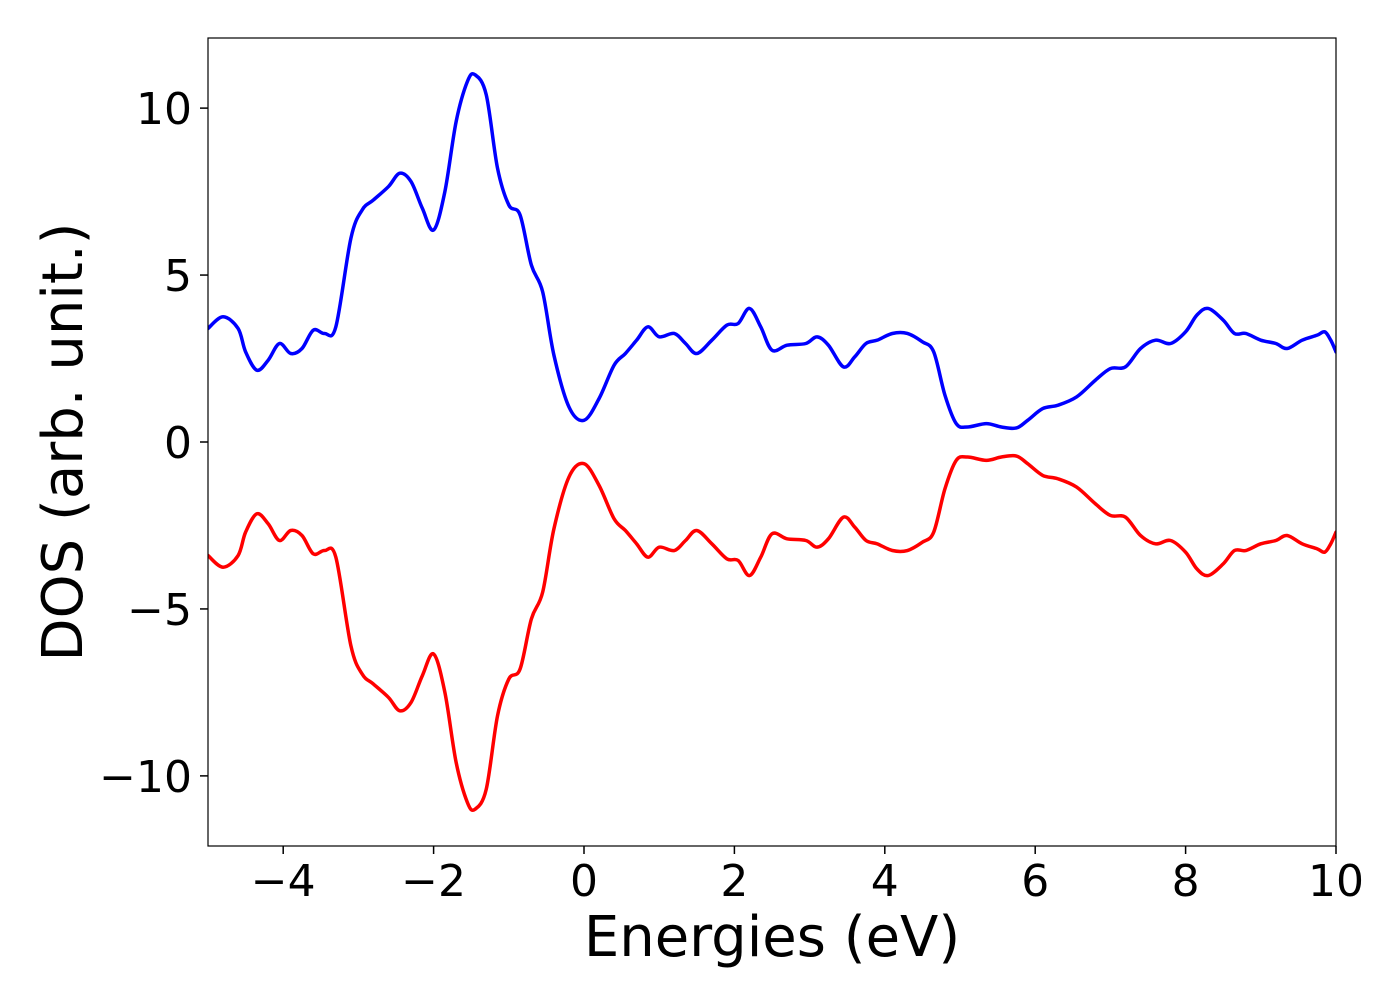 The width and height of the screenshot is (1400, 1000). Describe the element at coordinates (159, 610) in the screenshot. I see `y-tick-label: −5` at that location.